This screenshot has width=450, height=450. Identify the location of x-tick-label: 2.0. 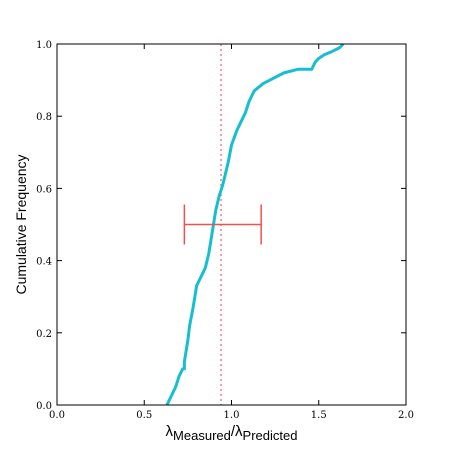
(406, 415).